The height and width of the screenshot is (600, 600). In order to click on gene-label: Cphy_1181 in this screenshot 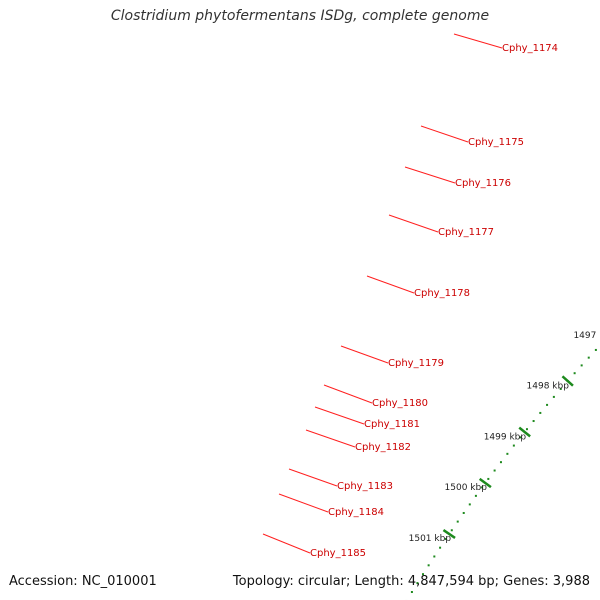, I will do `click(392, 424)`.